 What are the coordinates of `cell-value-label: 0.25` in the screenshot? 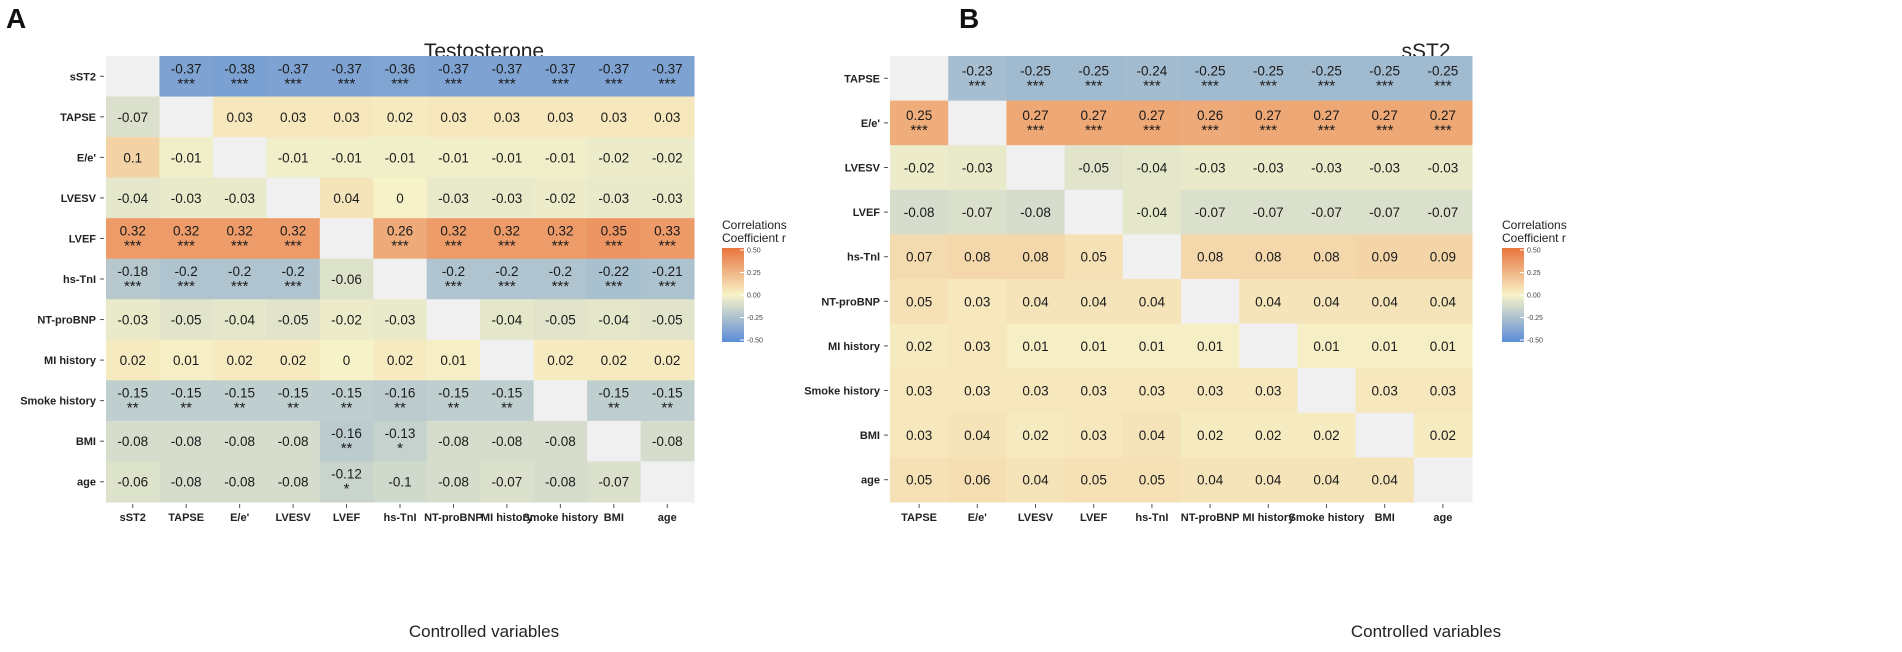 It's located at (919, 115).